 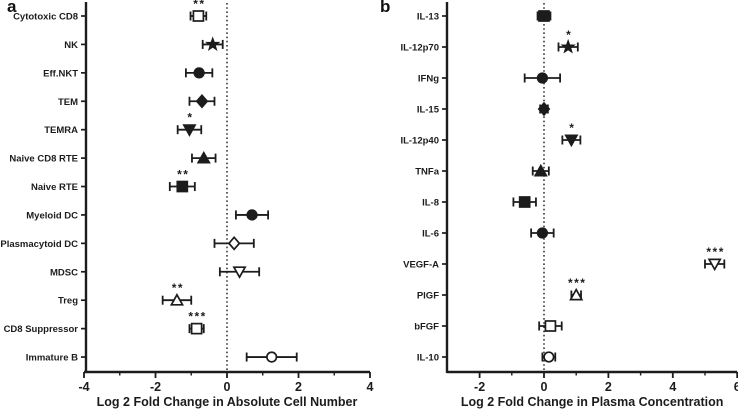 What do you see at coordinates (128, 73) in the screenshot?
I see `data-row: Eff.NKT` at bounding box center [128, 73].